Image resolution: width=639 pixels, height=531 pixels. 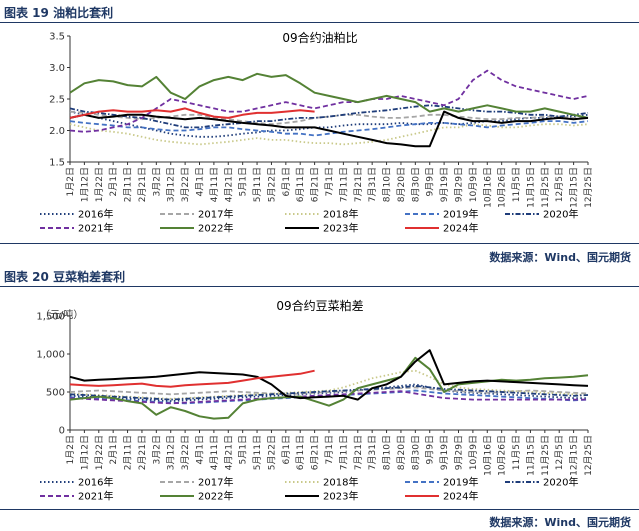 I want to click on figure-title-20: 图表 20 豆菜粕差套利, so click(x=65, y=277).